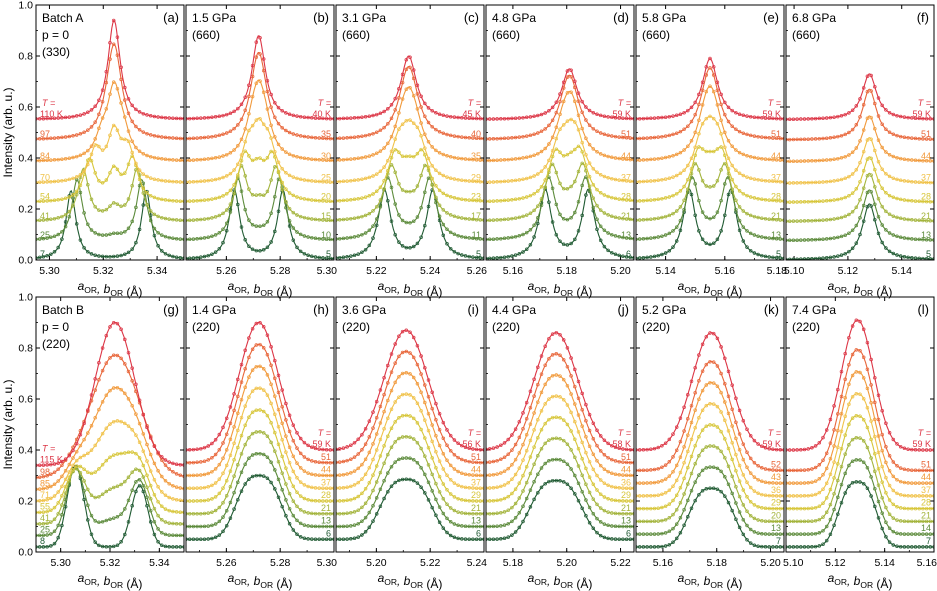 This screenshot has height=591, width=937. What do you see at coordinates (45, 178) in the screenshot?
I see `temperature-label: 70` at bounding box center [45, 178].